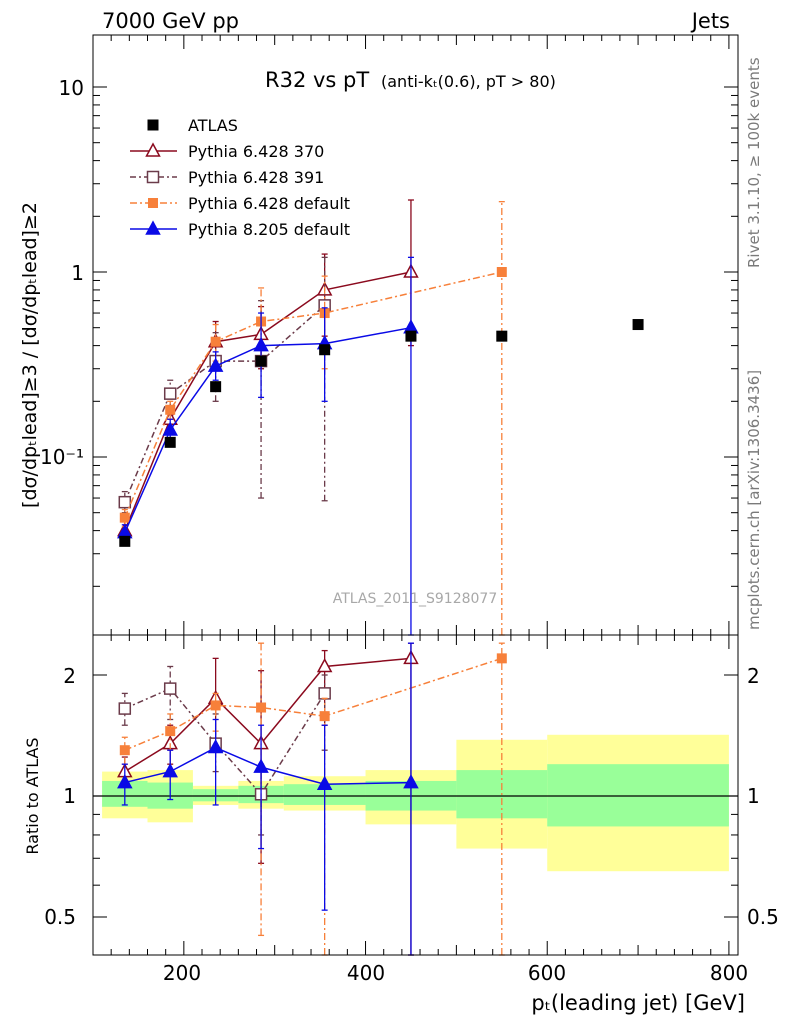 The width and height of the screenshot is (786, 1024). What do you see at coordinates (69, 676) in the screenshot?
I see `ratio-ytick-label-2: 2` at bounding box center [69, 676].